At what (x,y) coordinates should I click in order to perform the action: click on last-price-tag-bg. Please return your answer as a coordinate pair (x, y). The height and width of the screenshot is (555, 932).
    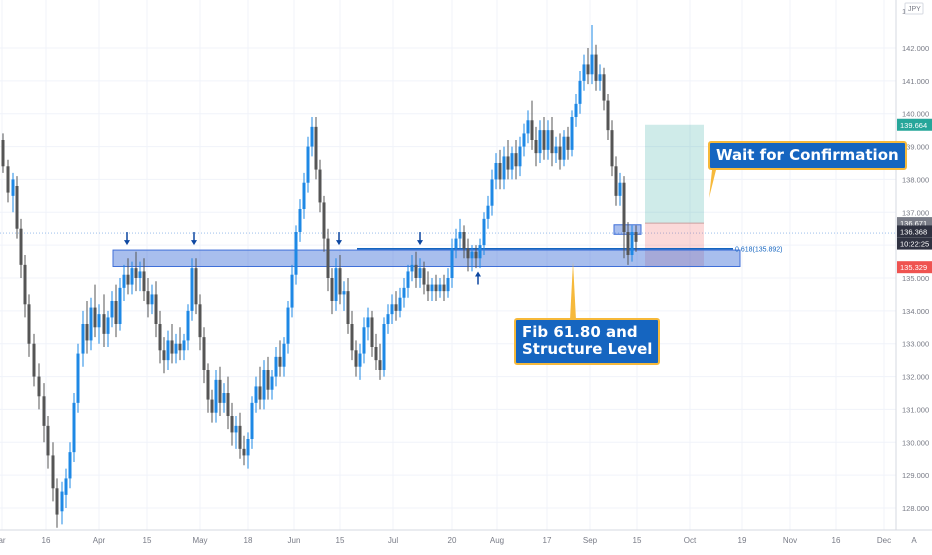
    Looking at the image, I should click on (914, 231).